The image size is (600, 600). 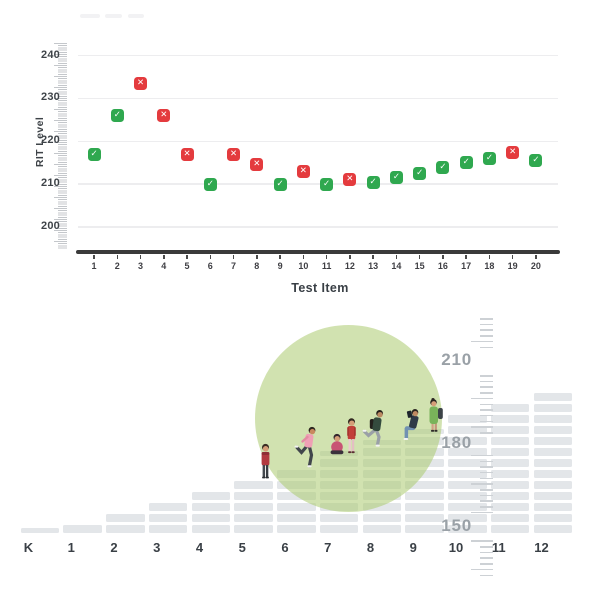 I want to click on grade-label: 8, so click(x=370, y=547).